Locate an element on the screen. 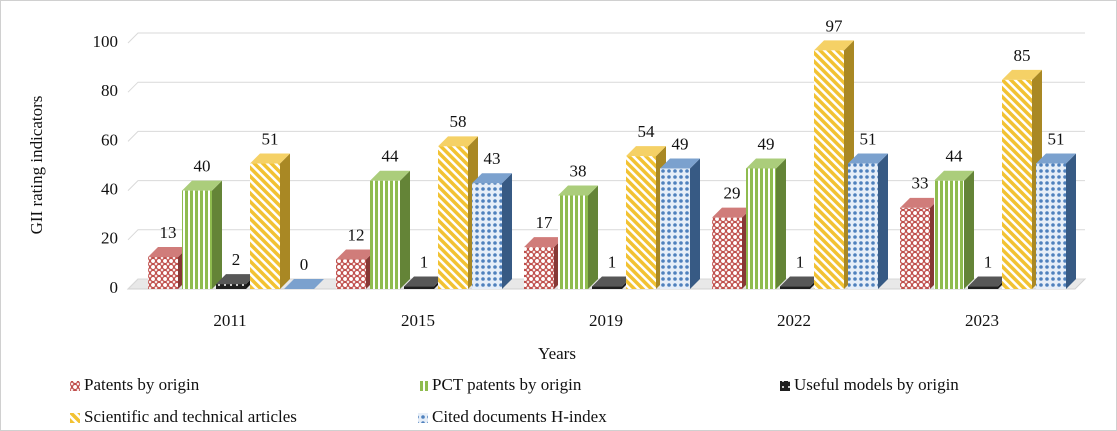 This screenshot has width=1117, height=431. data-label: 40 is located at coordinates (202, 166).